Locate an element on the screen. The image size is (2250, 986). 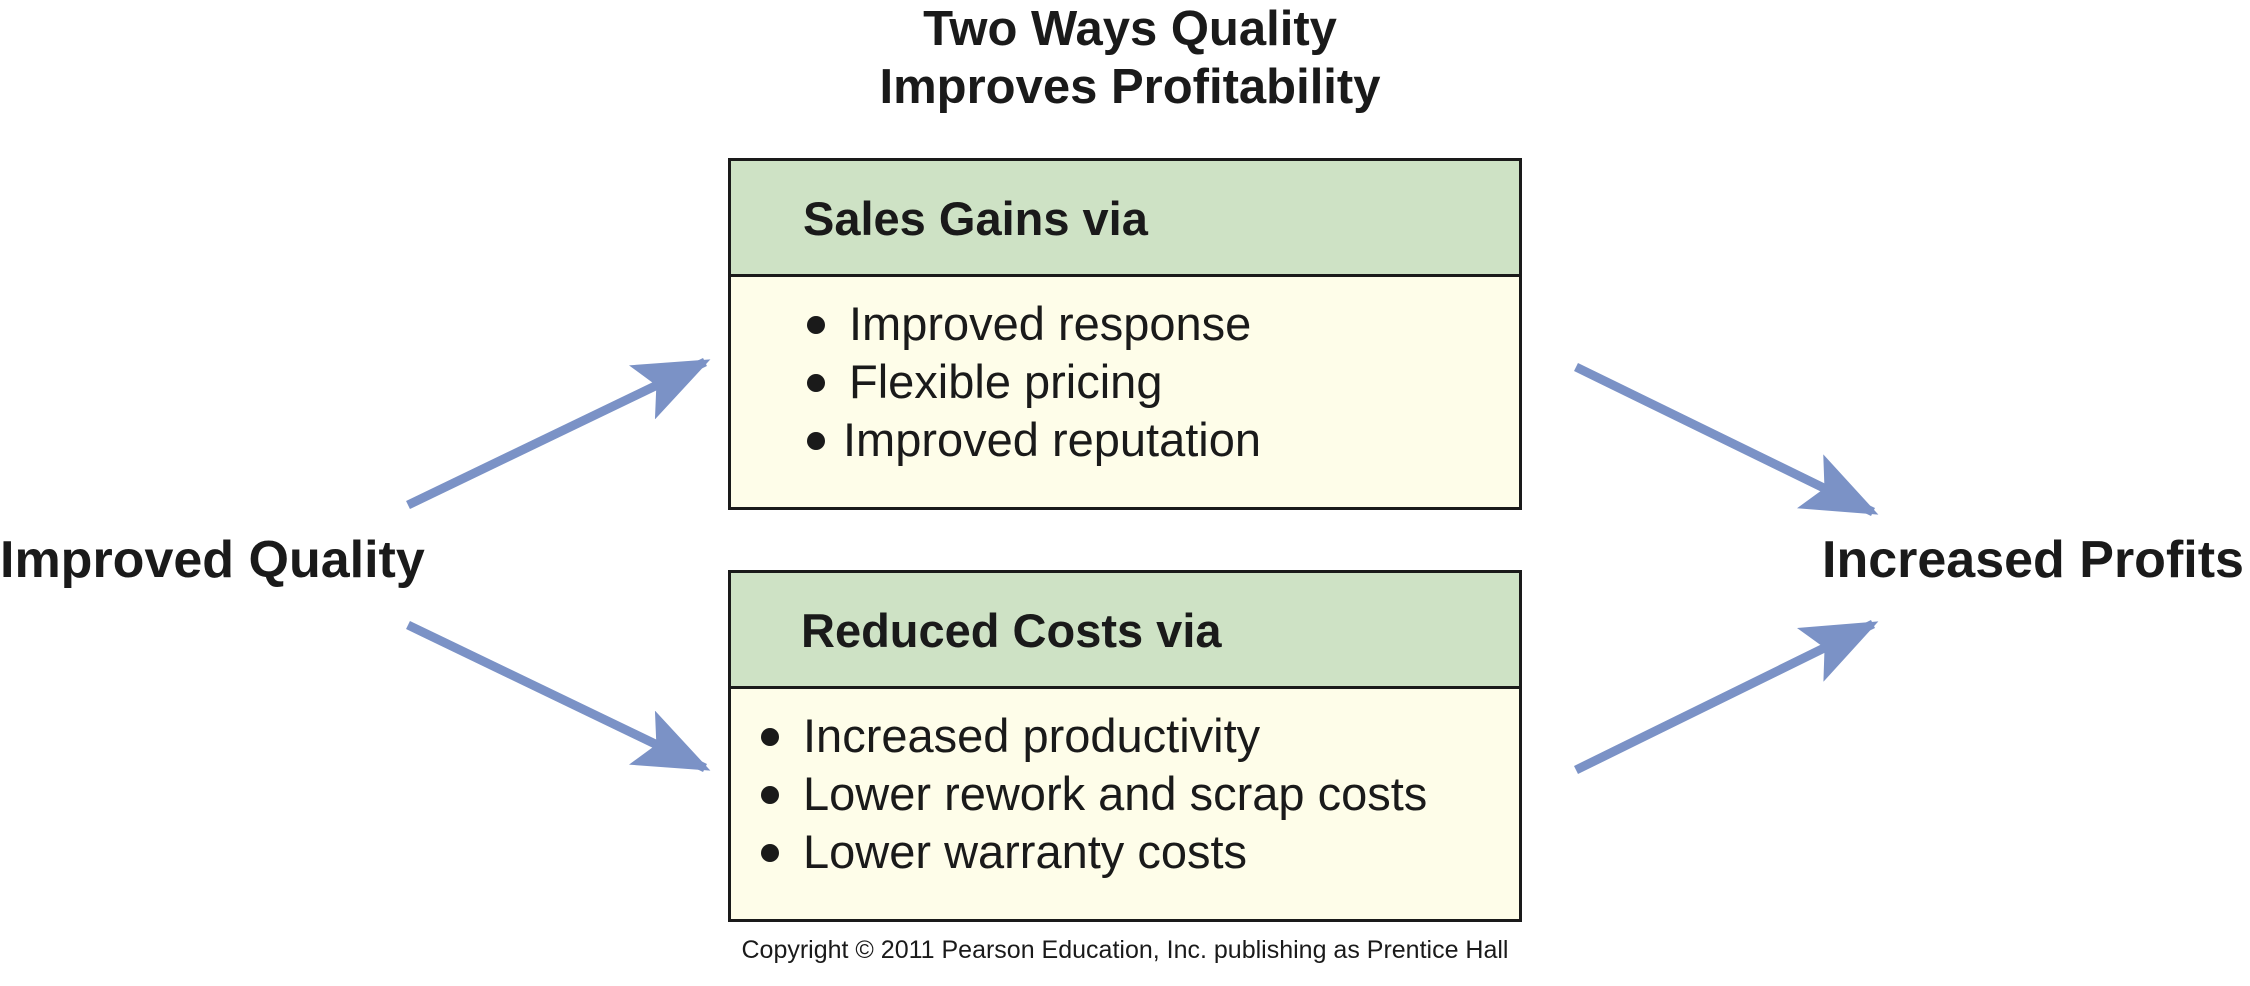
list-item-text: Improved response is located at coordinates (1050, 323).